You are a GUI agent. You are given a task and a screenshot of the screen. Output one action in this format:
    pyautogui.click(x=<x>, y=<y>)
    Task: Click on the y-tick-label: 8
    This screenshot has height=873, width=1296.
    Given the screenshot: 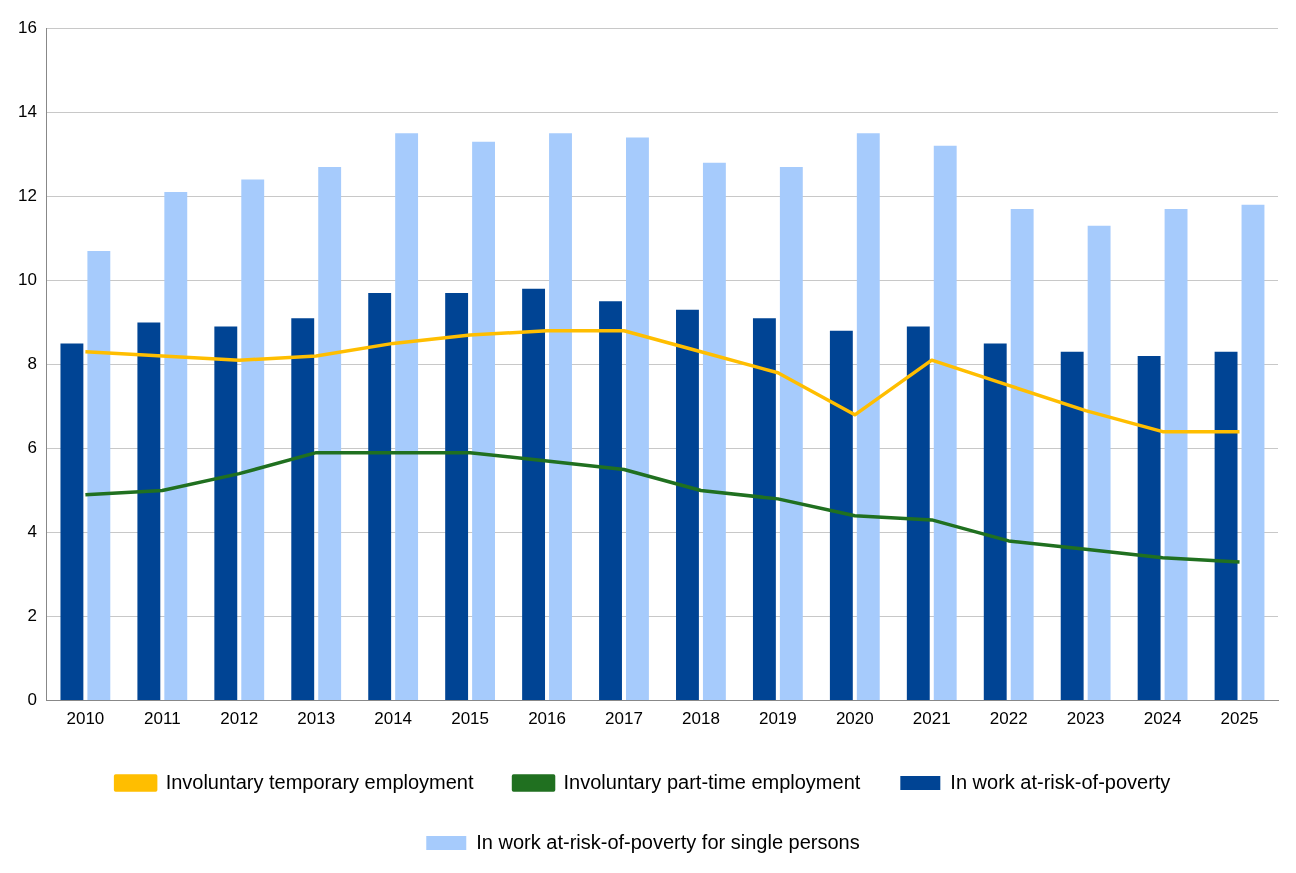 What is the action you would take?
    pyautogui.click(x=32, y=364)
    